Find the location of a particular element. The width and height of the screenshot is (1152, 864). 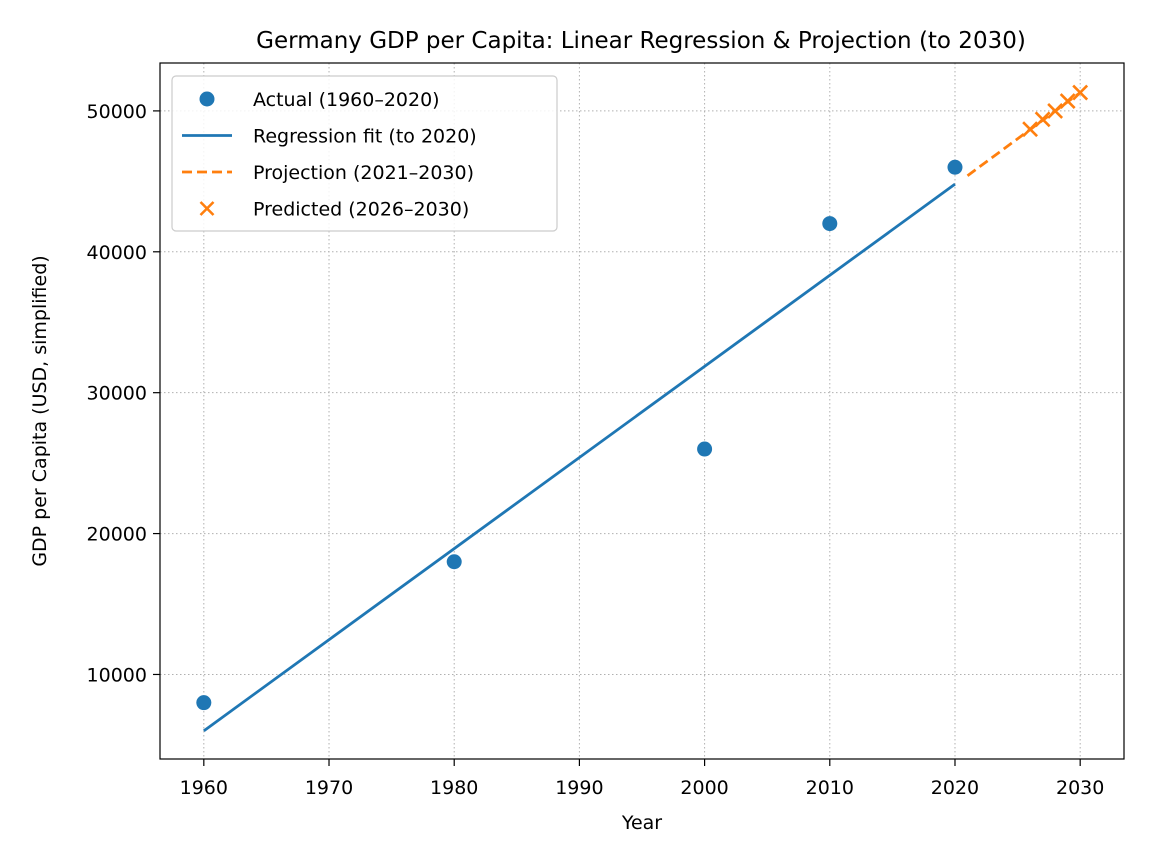

x-tick-label: 1960 is located at coordinates (204, 788).